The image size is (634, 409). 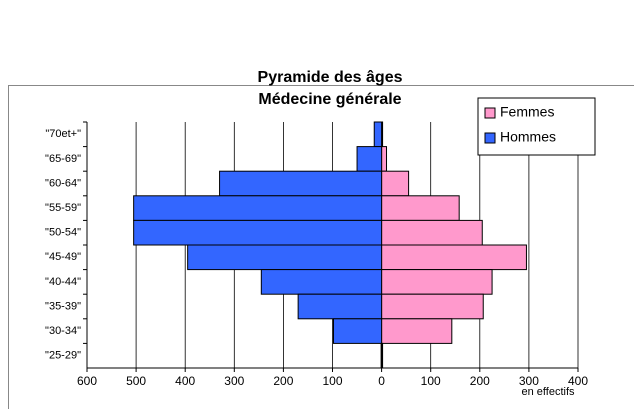 What do you see at coordinates (548, 392) in the screenshot?
I see `x-axis-label: en effectifs` at bounding box center [548, 392].